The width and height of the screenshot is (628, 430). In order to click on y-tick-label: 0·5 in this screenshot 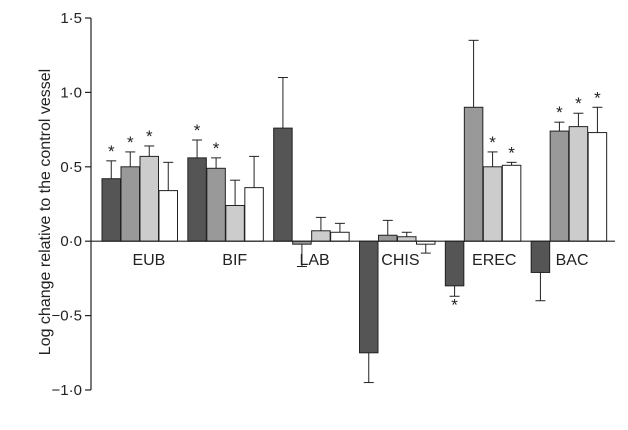, I will do `click(71, 167)`.